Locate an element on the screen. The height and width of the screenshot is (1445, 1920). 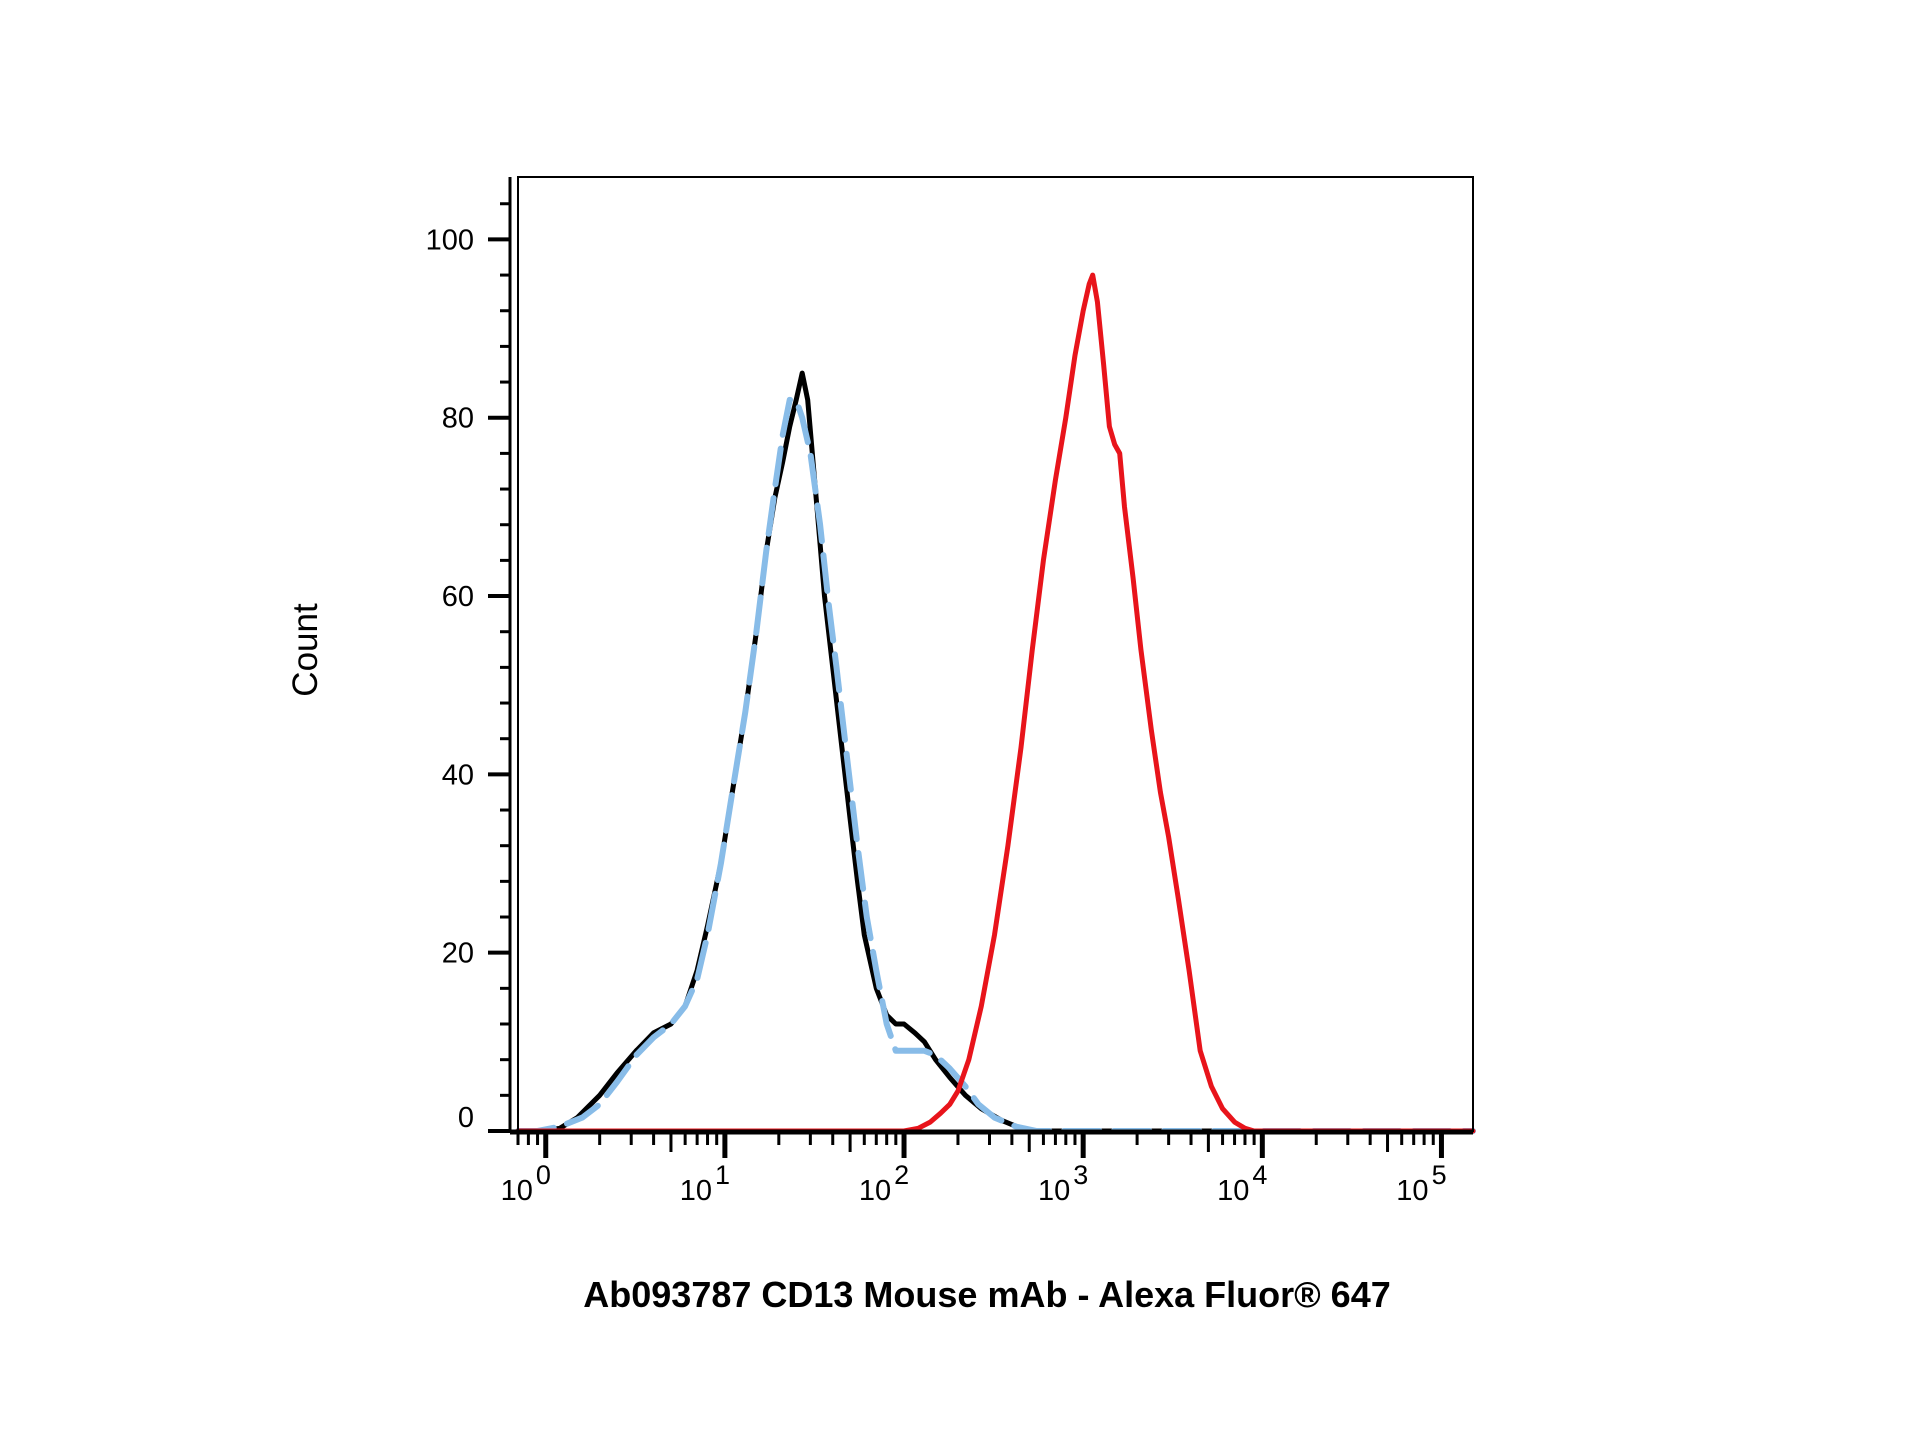
x-tick-label: 10 5 is located at coordinates (1421, 1183).